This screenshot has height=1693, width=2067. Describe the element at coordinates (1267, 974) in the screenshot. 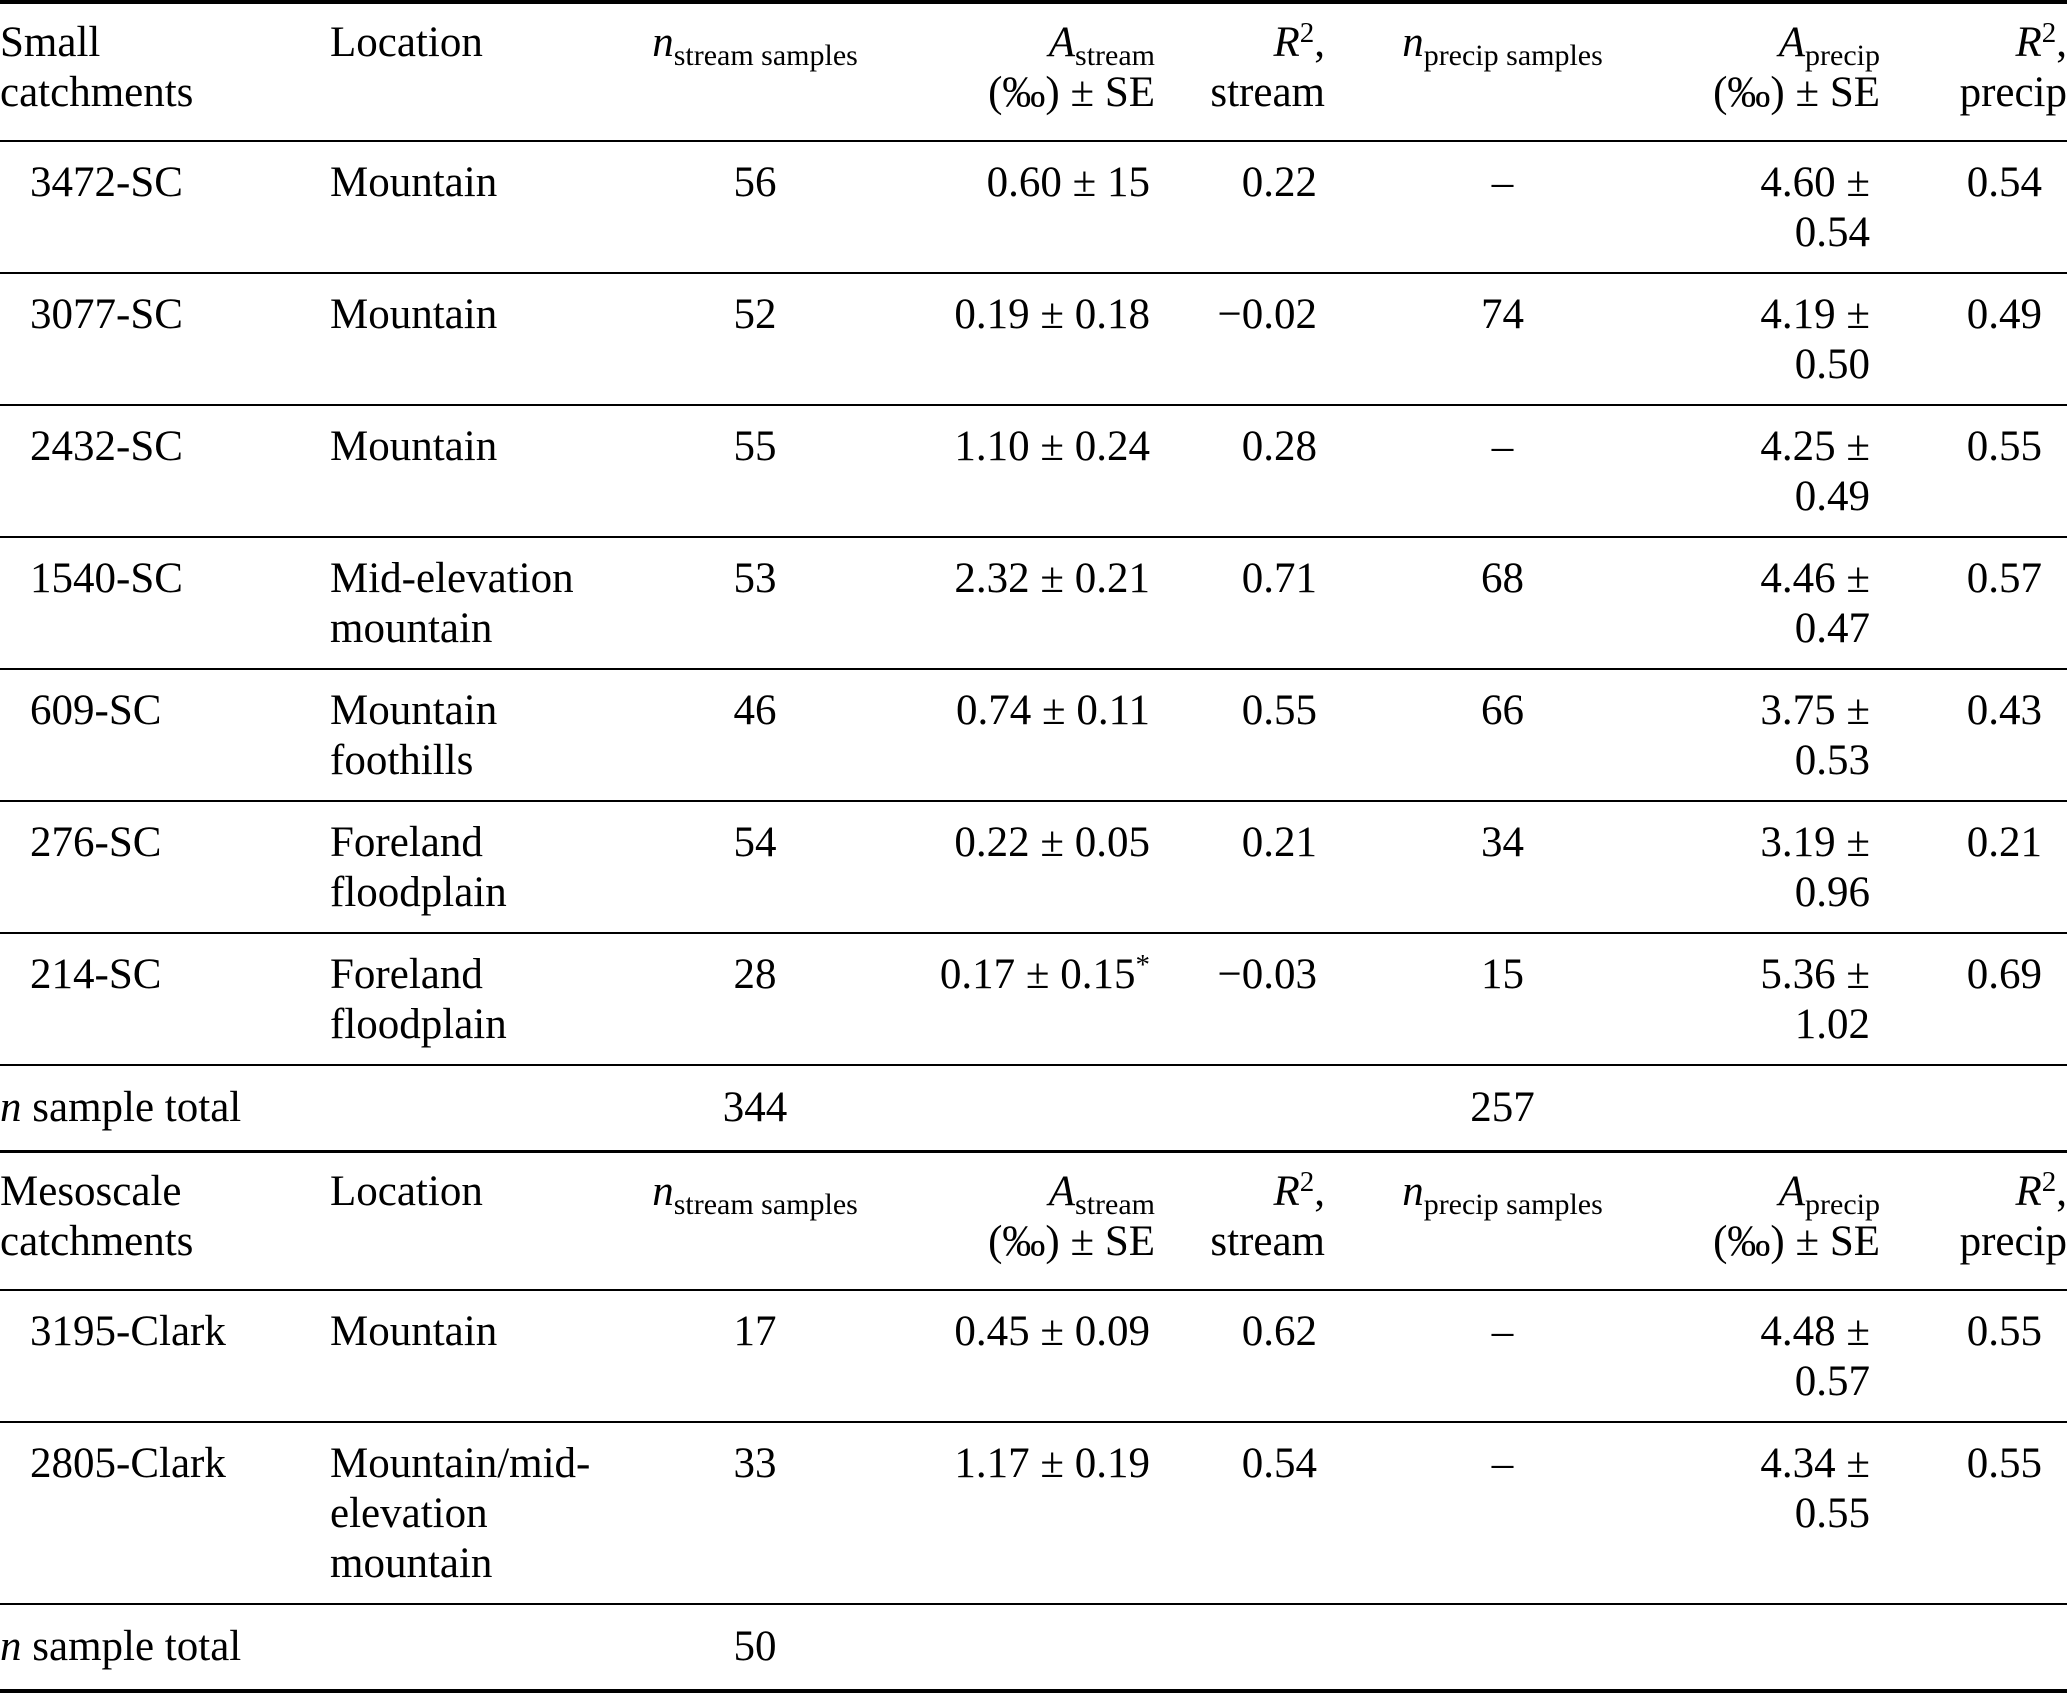

I see `cell-r2-stream: −0.03` at that location.